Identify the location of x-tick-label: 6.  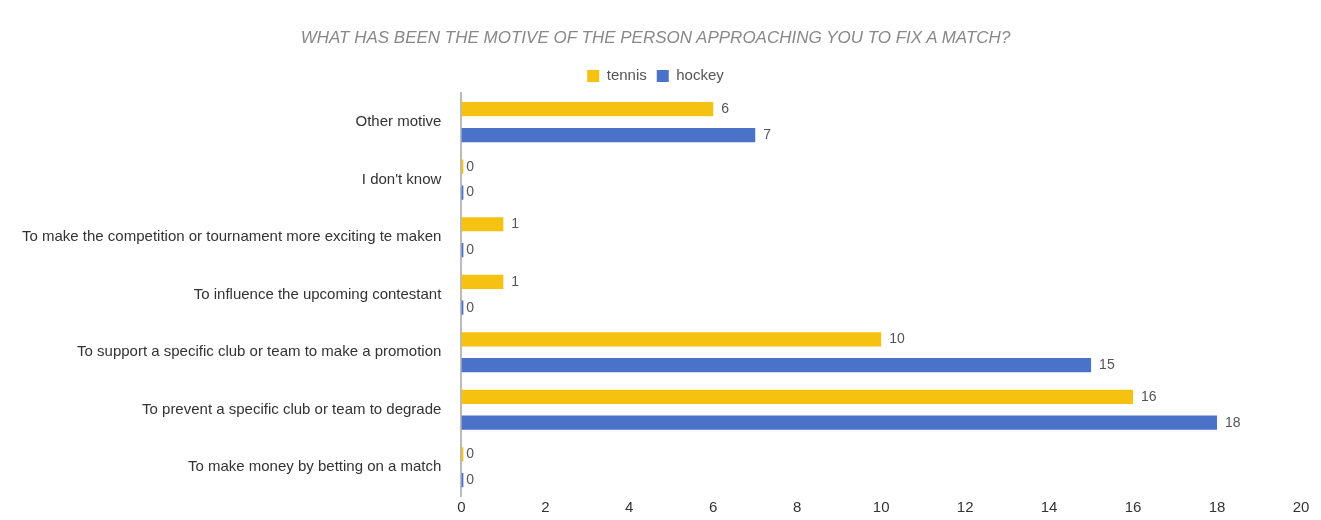
(713, 507).